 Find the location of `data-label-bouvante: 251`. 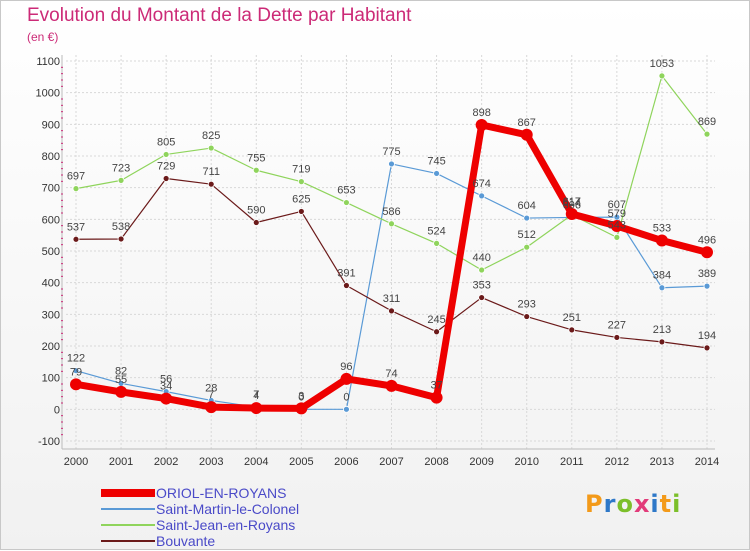

data-label-bouvante: 251 is located at coordinates (572, 318).